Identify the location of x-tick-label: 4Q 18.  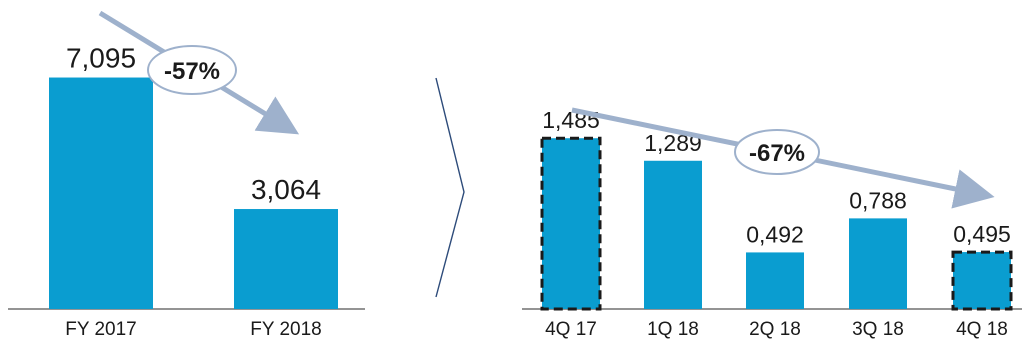
(982, 329).